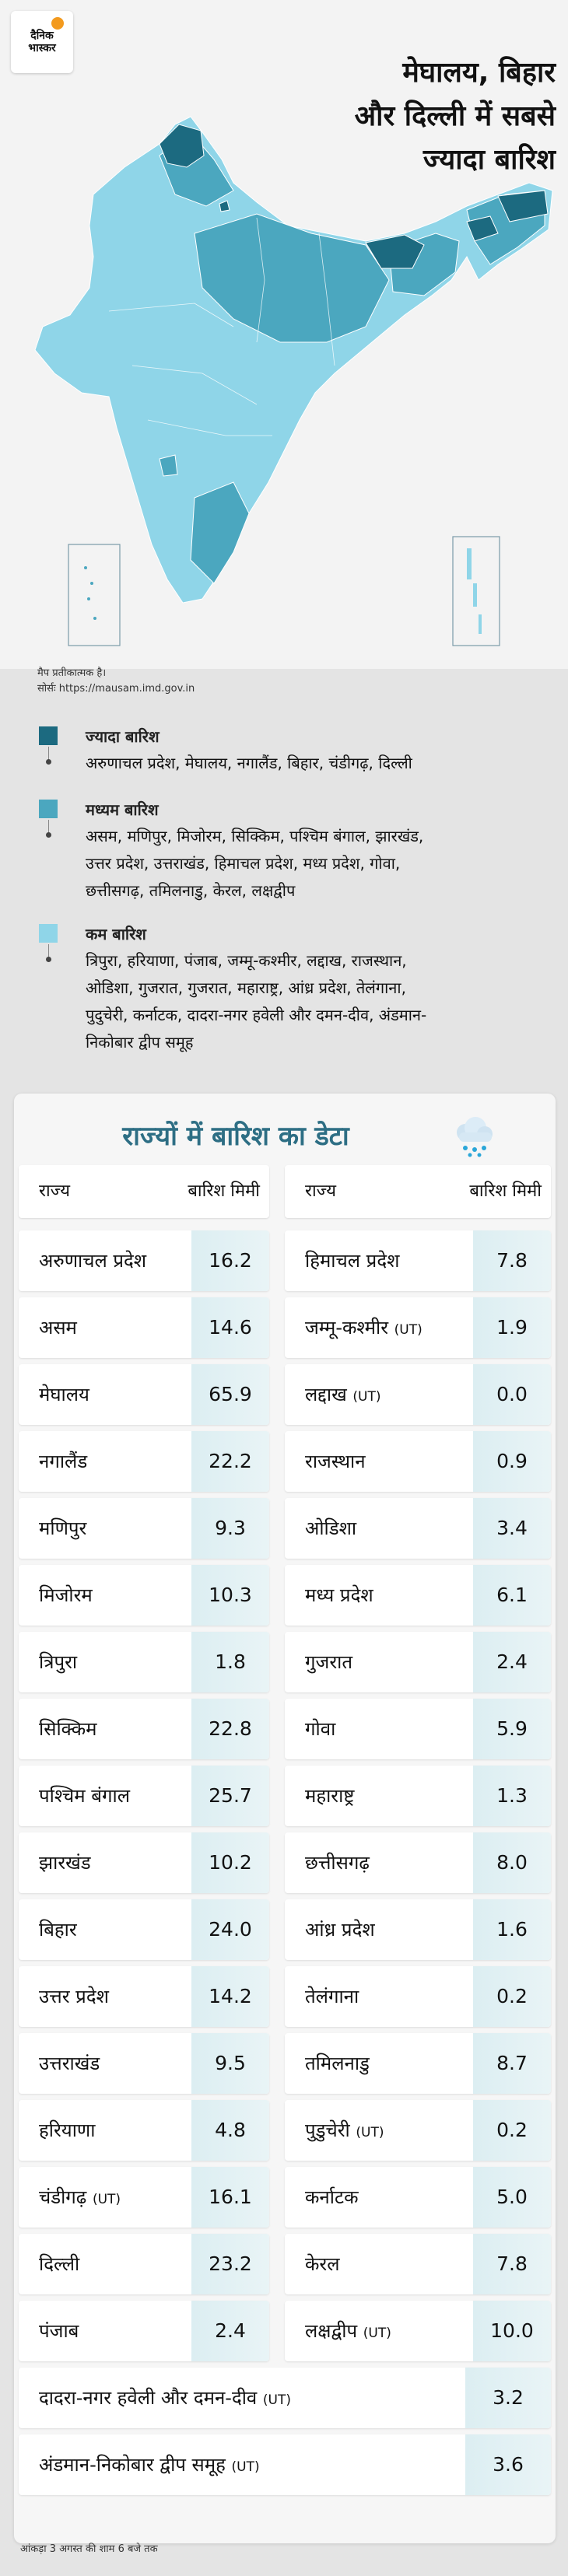 This screenshot has height=2576, width=568. What do you see at coordinates (230, 1461) in the screenshot?
I see `rain-value: 22.2` at bounding box center [230, 1461].